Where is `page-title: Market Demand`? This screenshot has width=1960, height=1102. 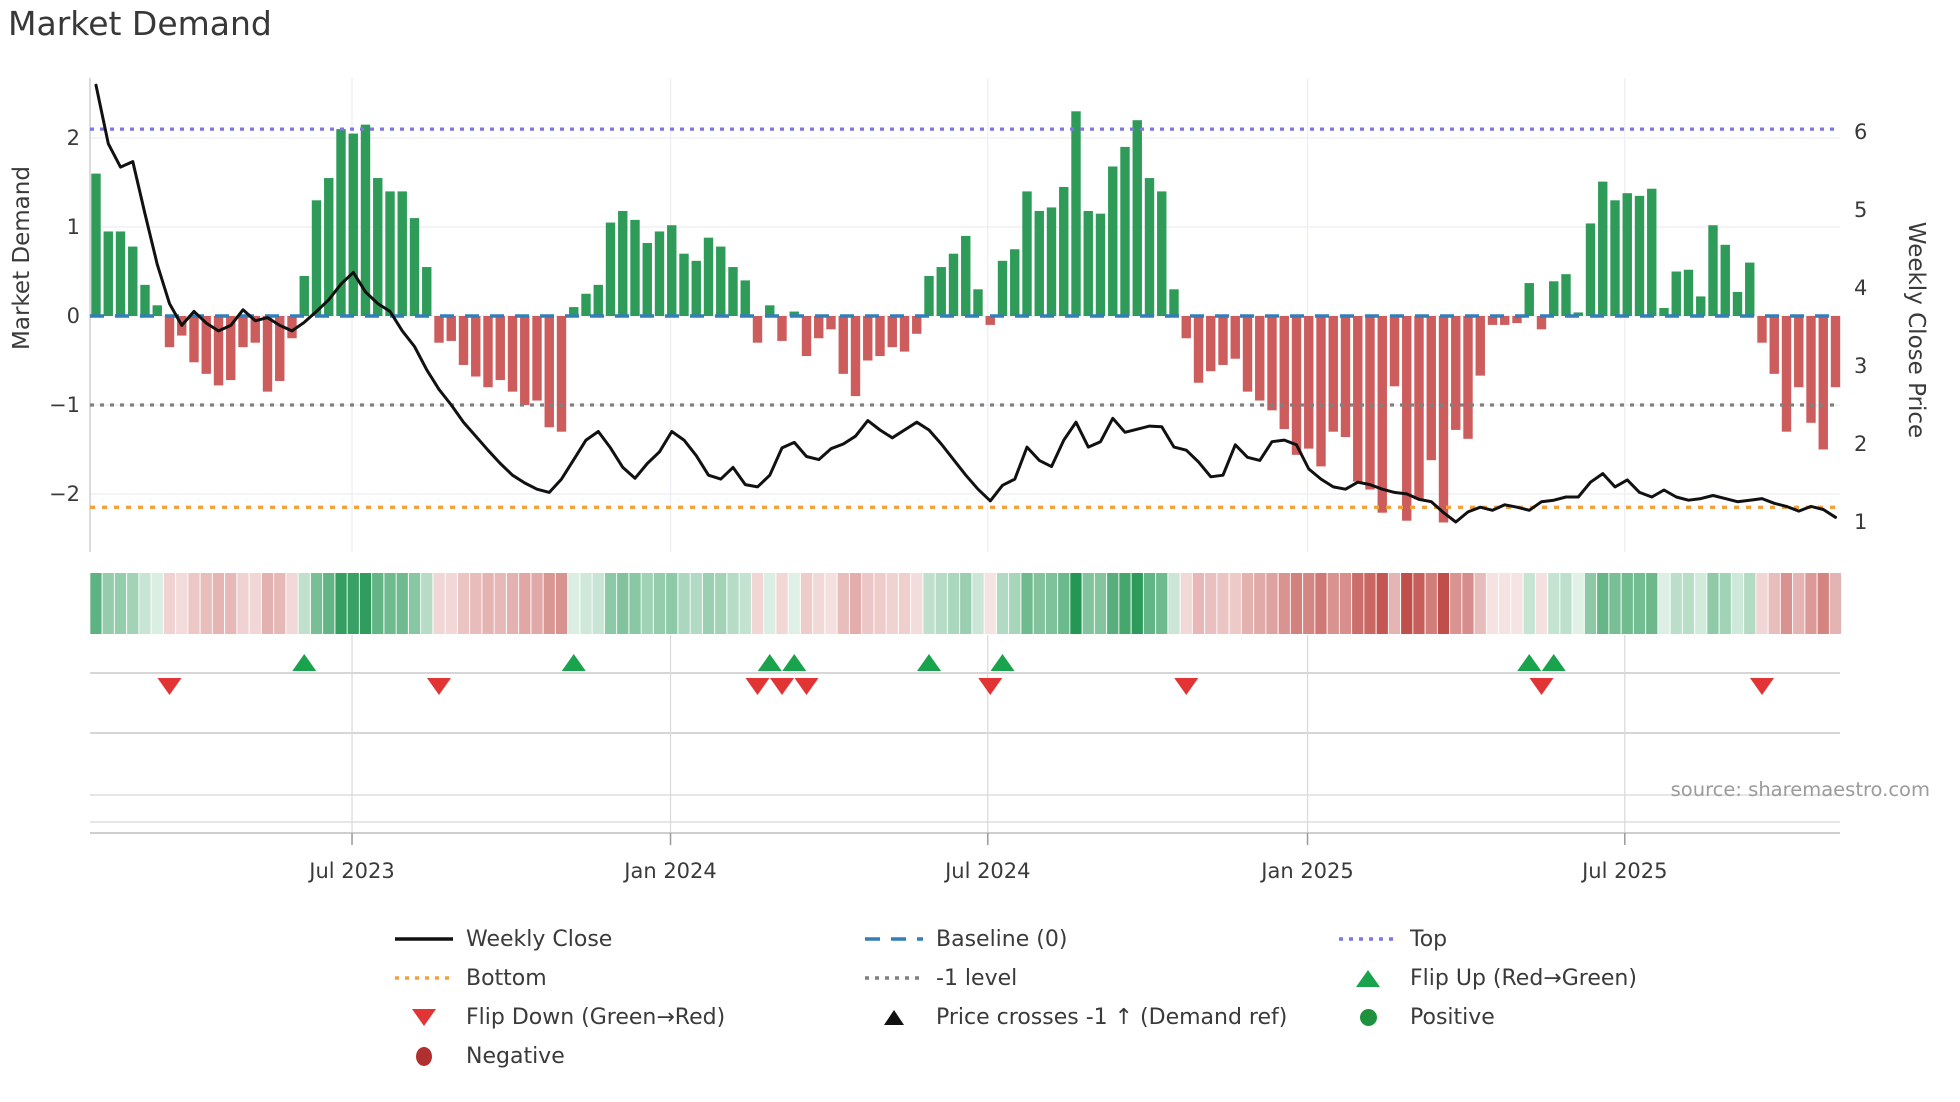 page-title: Market Demand is located at coordinates (140, 23).